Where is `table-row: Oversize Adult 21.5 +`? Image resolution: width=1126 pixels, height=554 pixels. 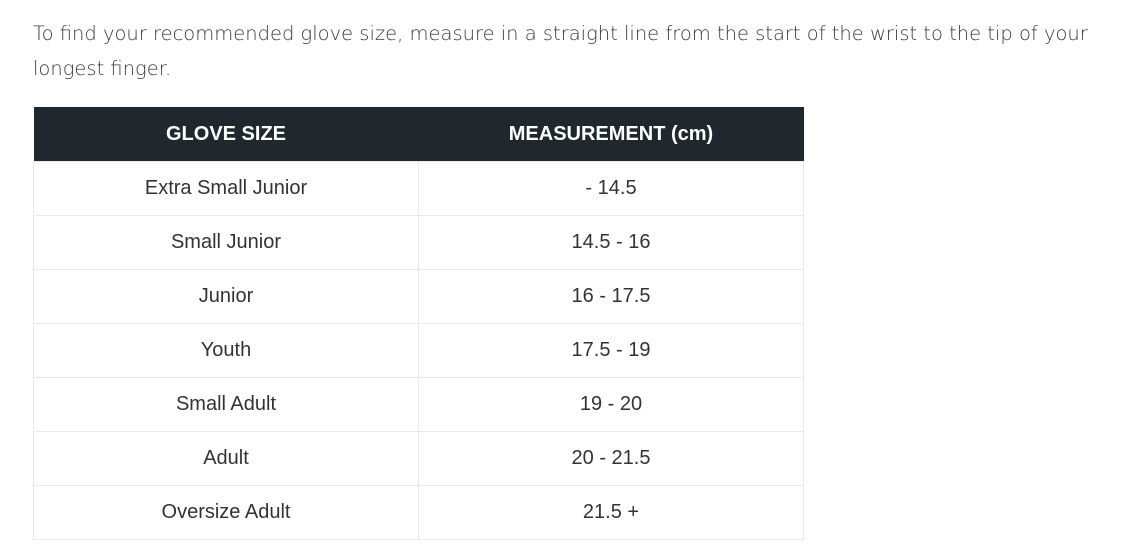 table-row: Oversize Adult 21.5 + is located at coordinates (418, 512).